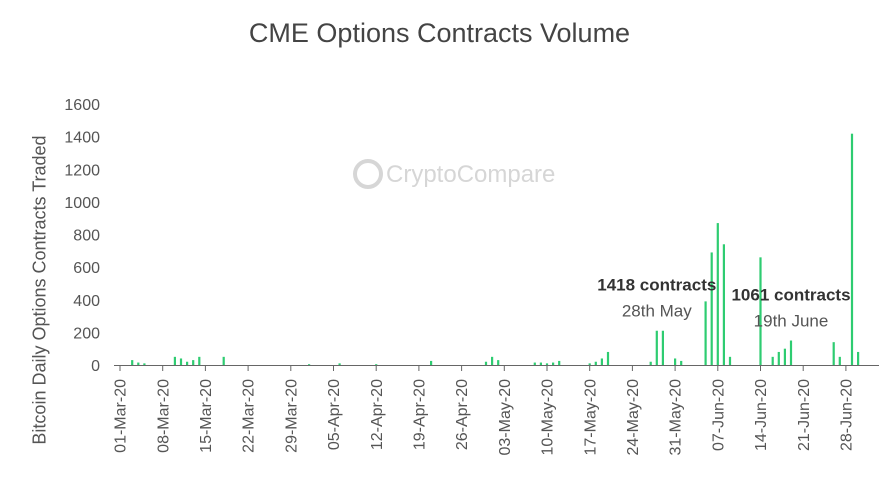 This screenshot has width=879, height=483. Describe the element at coordinates (86, 301) in the screenshot. I see `y-tick-label: 400` at that location.